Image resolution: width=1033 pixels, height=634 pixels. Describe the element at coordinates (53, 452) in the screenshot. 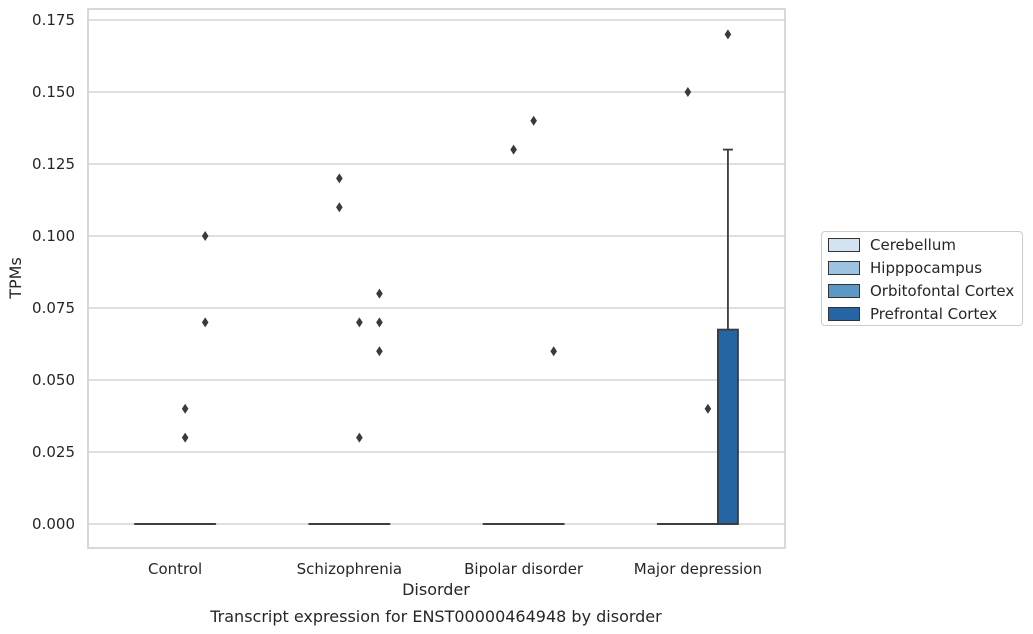

I see `y-tick-label: 0.025` at that location.